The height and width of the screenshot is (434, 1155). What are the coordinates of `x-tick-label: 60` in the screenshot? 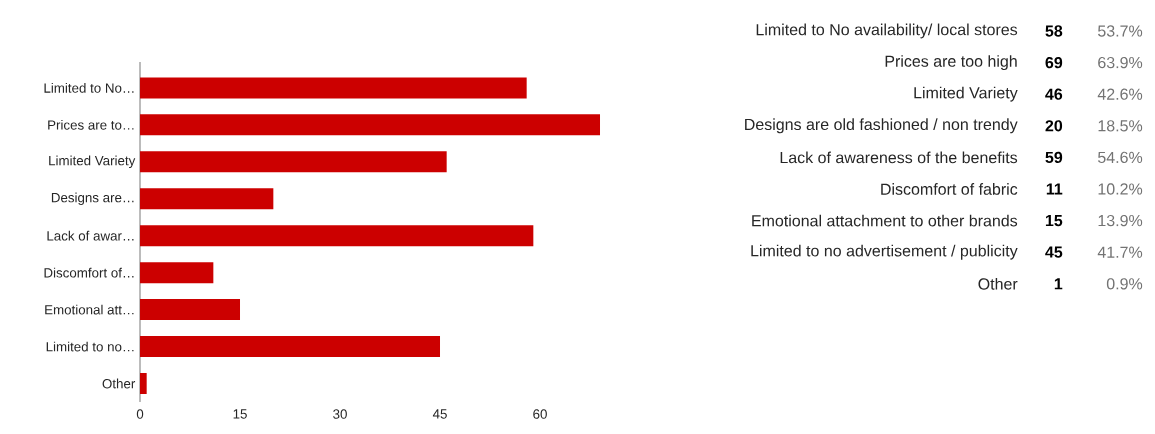 It's located at (540, 414).